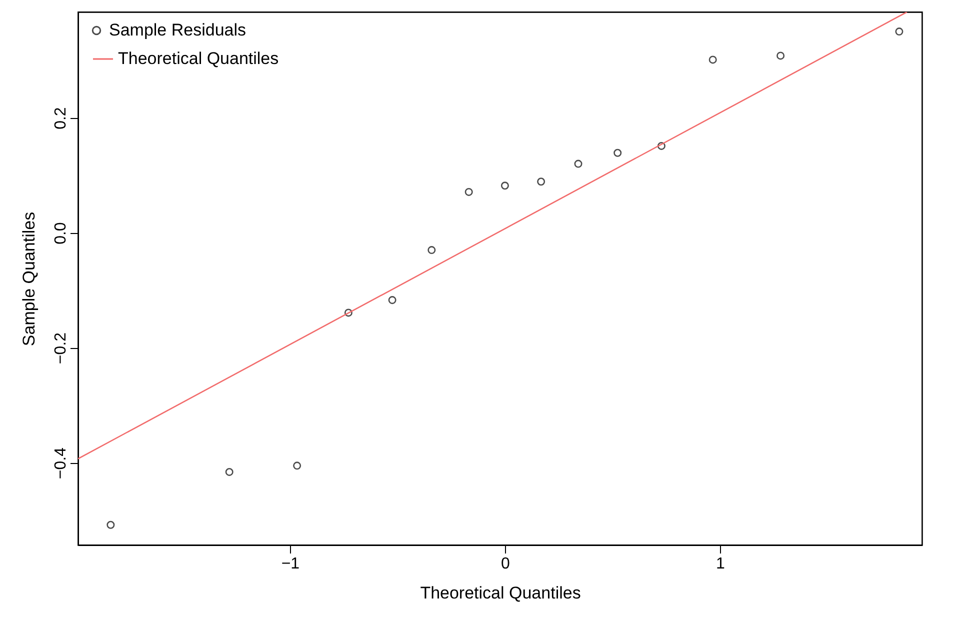  Describe the element at coordinates (29, 279) in the screenshot. I see `y-axis-title: Sample Quantiles` at that location.